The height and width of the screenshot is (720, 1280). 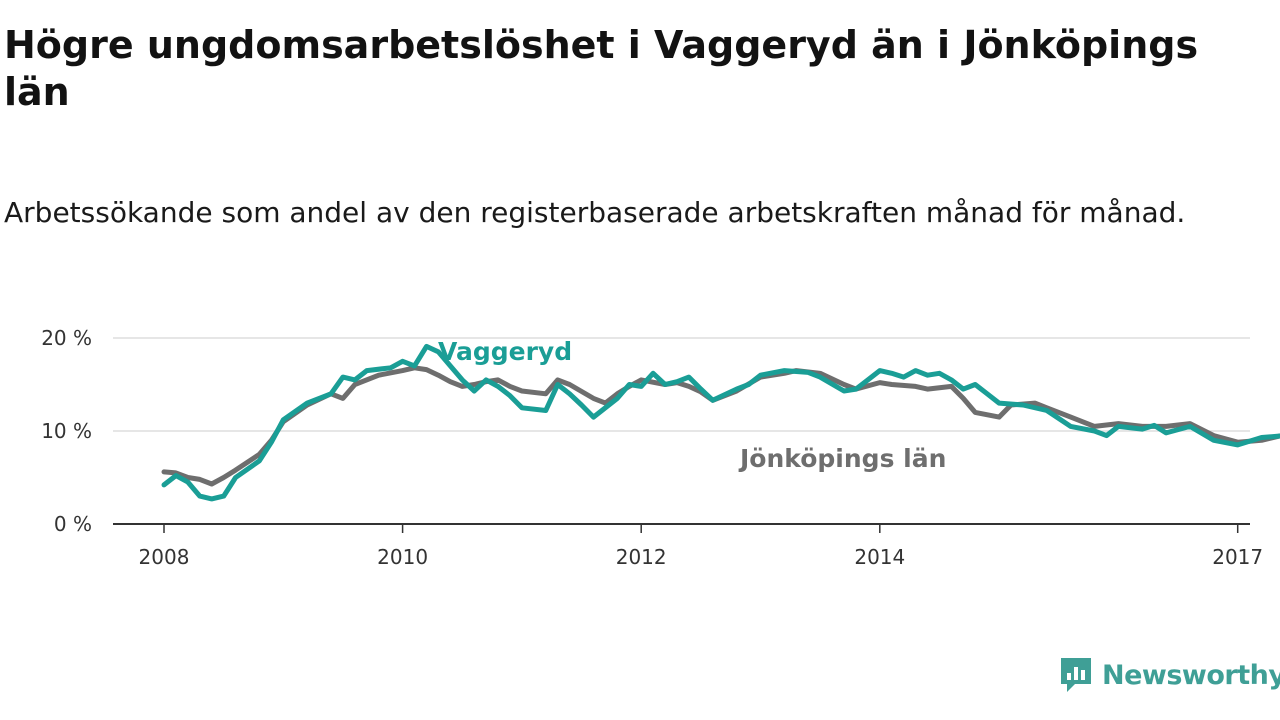 What do you see at coordinates (879, 557) in the screenshot?
I see `x-tick-label: 2014` at bounding box center [879, 557].